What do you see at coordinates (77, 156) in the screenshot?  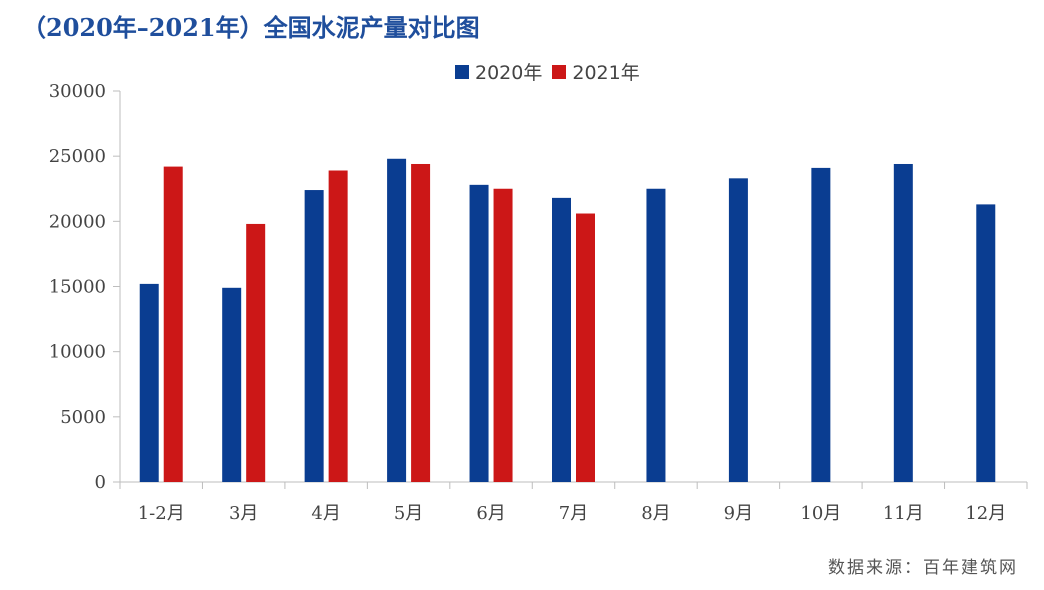 I see `y-tick-label: 25000` at bounding box center [77, 156].